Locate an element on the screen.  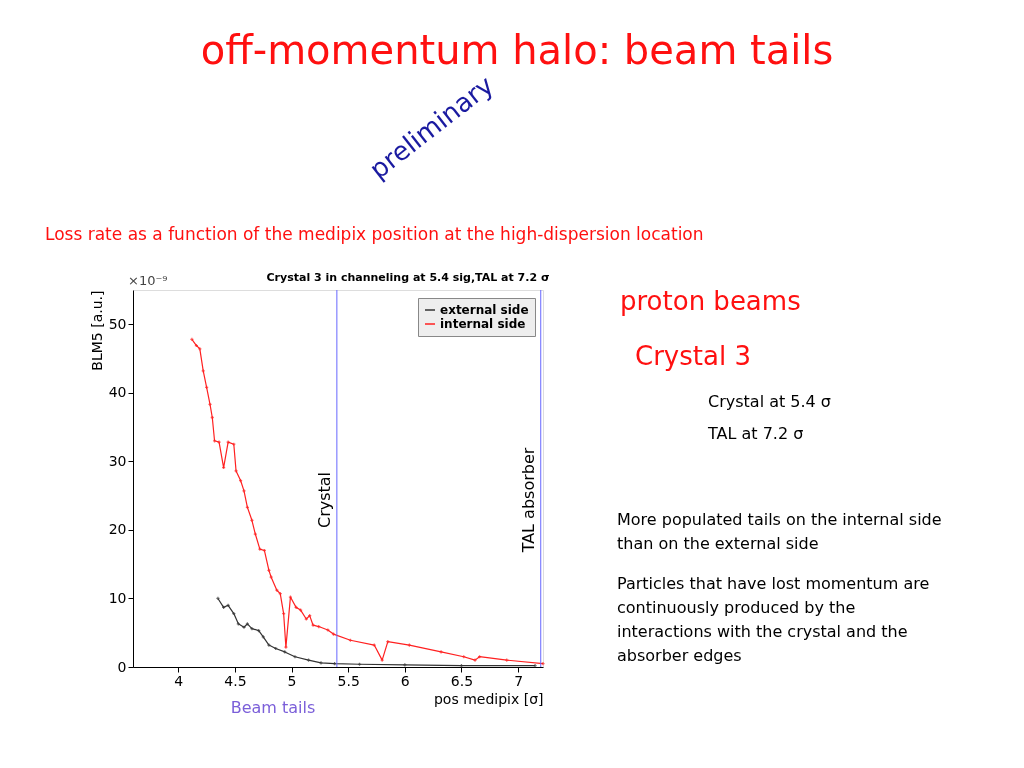
x-tick-label: 6.5 is located at coordinates (462, 680).